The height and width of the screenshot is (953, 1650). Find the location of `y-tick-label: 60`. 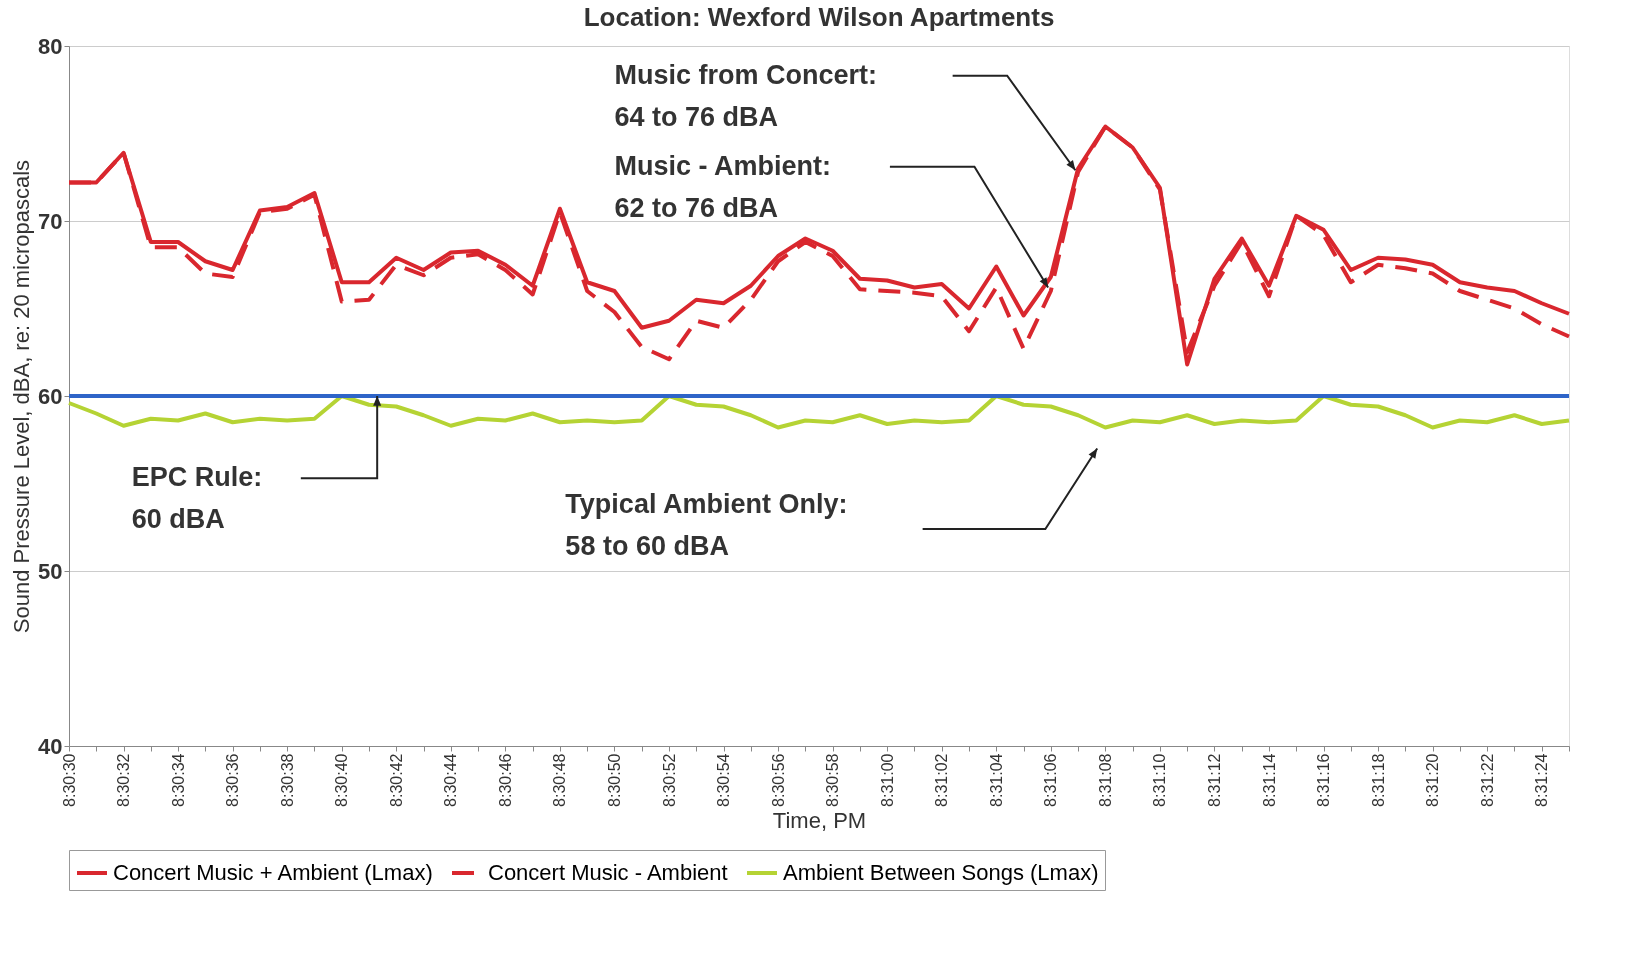

y-tick-label: 60 is located at coordinates (50, 396).